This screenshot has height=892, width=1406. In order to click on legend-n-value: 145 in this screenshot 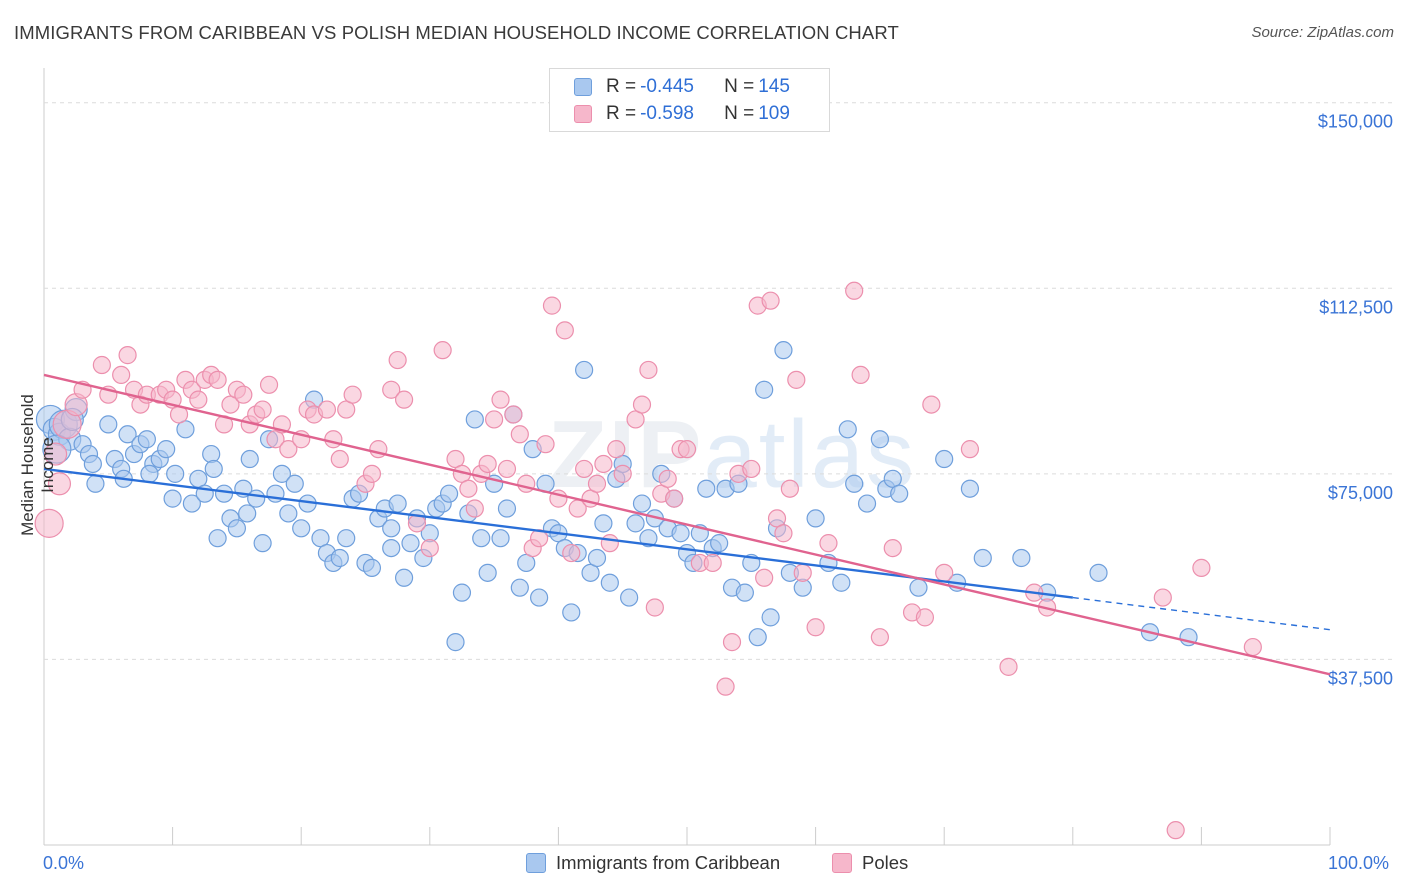, I will do `click(774, 86)`.